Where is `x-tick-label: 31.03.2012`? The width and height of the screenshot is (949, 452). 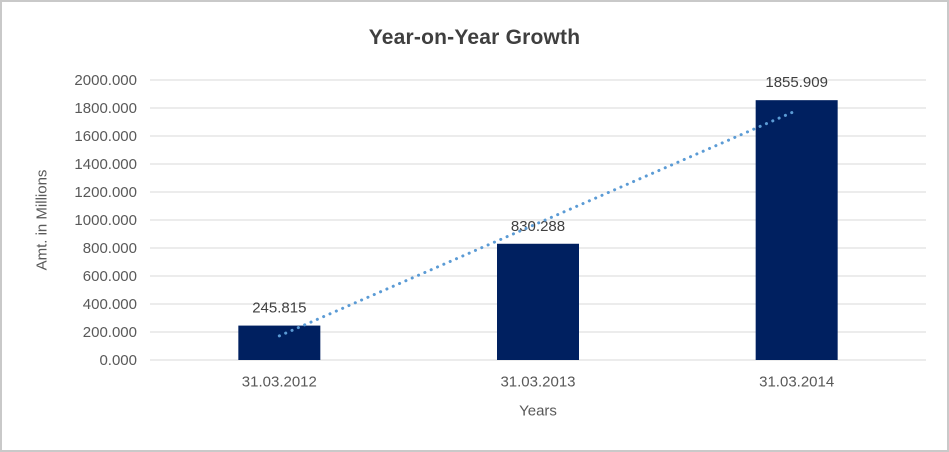
x-tick-label: 31.03.2012 is located at coordinates (279, 382).